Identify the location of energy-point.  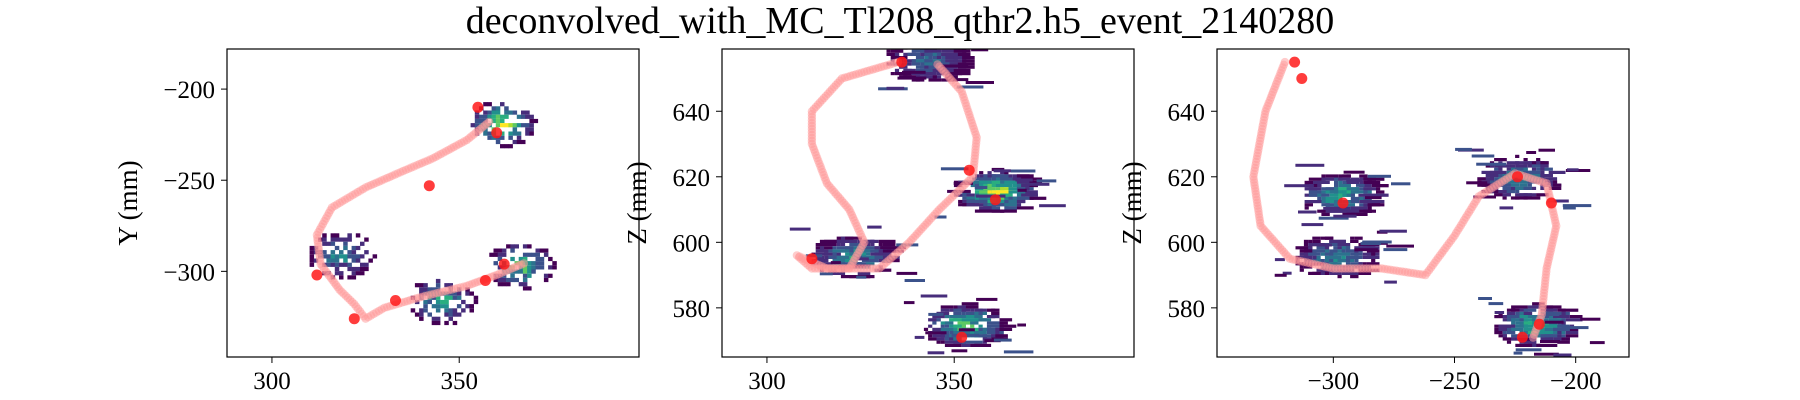
(1551, 203).